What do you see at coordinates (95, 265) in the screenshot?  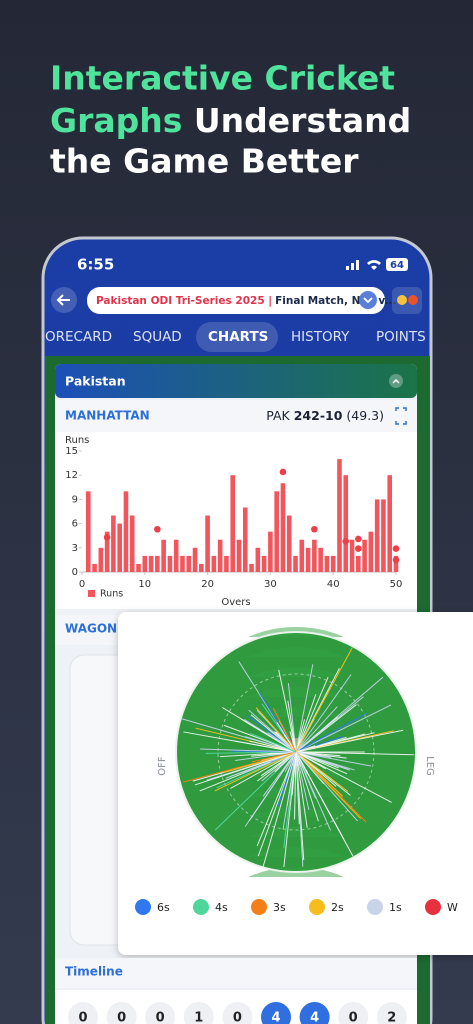 I see `status-time: 6:55` at bounding box center [95, 265].